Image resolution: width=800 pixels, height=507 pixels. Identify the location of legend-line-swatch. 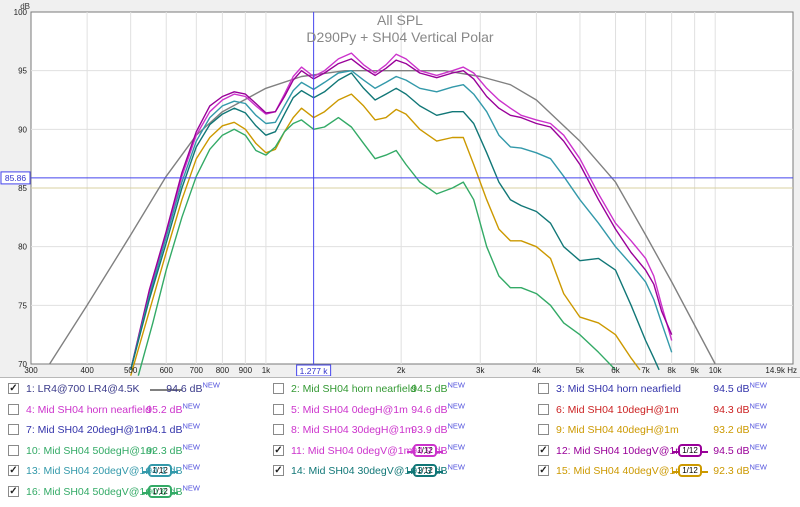
(166, 390).